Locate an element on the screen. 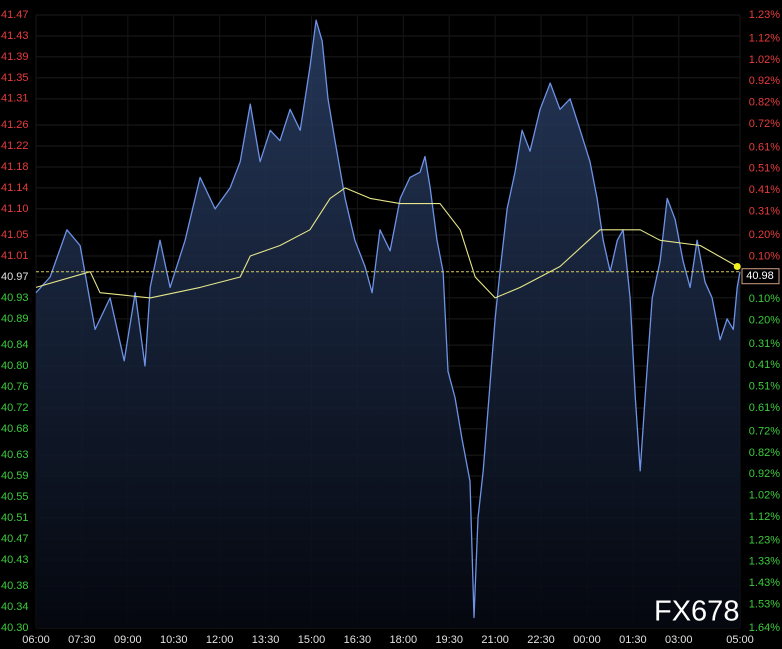 Image resolution: width=782 pixels, height=649 pixels. y-tick-label: 41.14 is located at coordinates (15, 188).